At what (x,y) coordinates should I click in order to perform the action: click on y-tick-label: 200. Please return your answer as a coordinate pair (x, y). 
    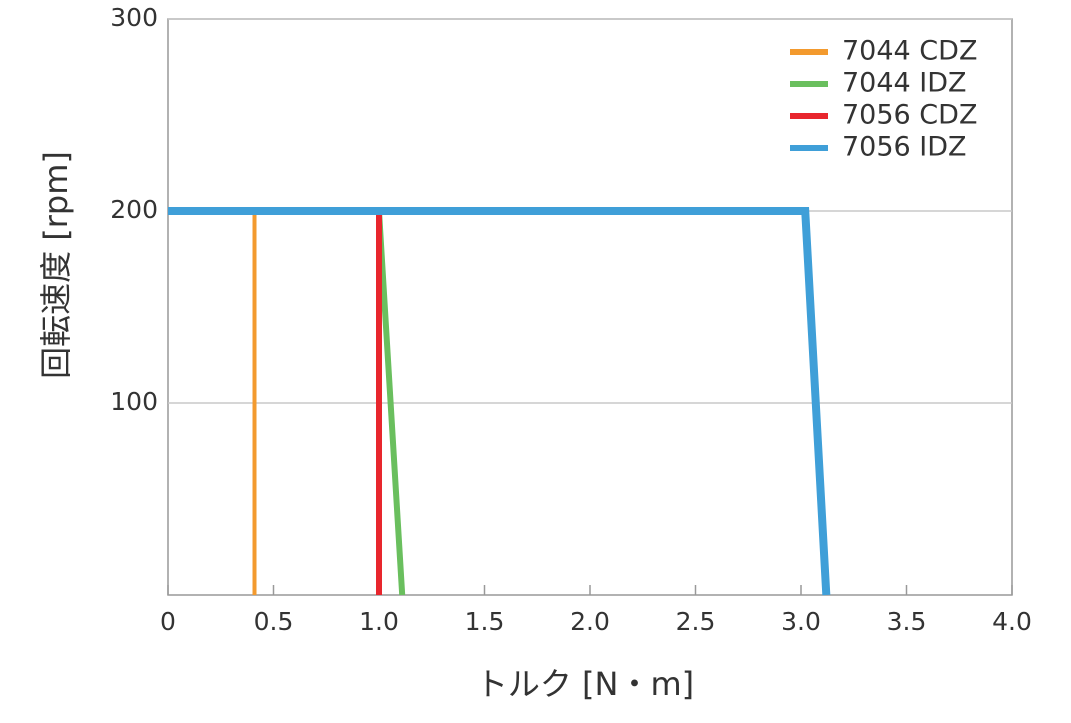
    Looking at the image, I should click on (134, 209).